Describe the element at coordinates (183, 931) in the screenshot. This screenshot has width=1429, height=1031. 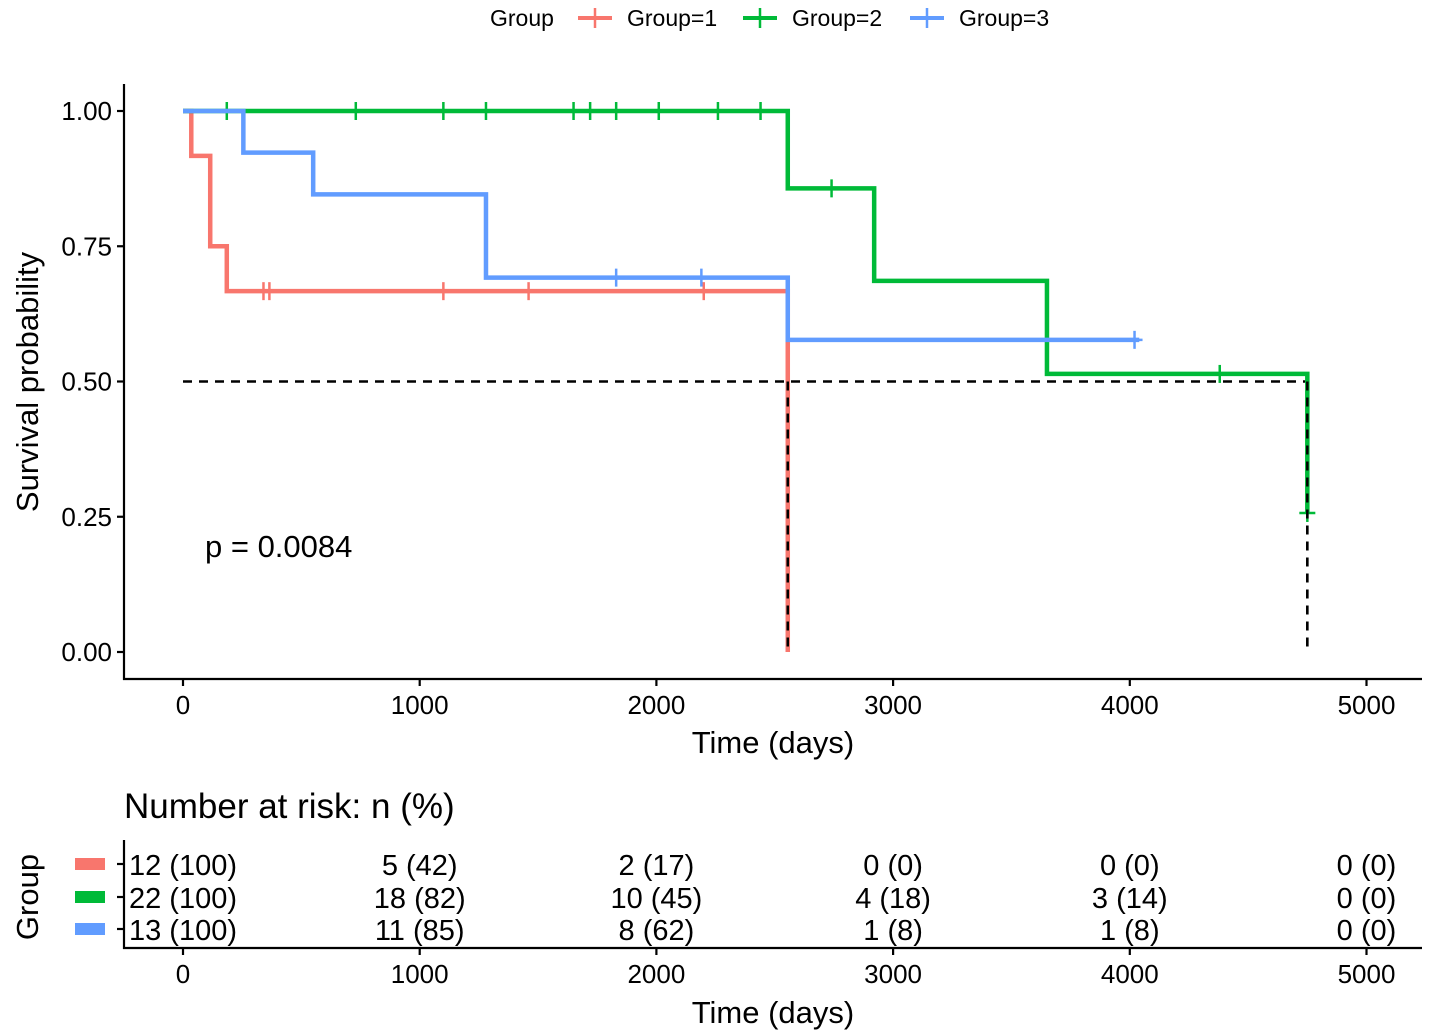
I see `risk-cell: 13 (100)` at that location.